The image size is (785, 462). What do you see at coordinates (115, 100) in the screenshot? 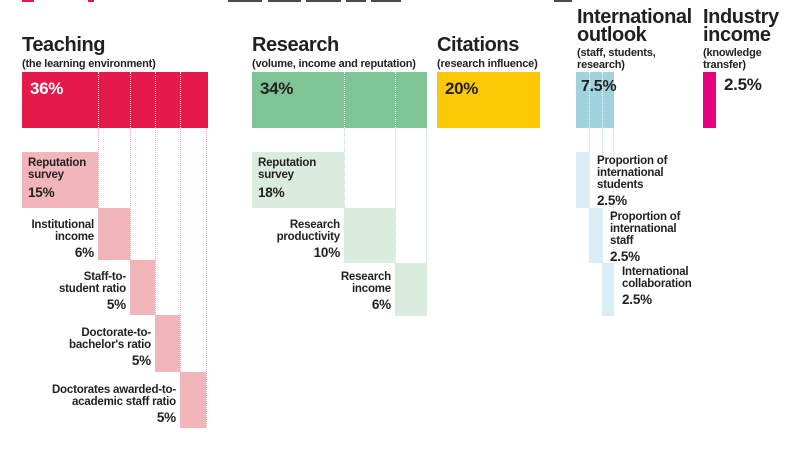
I see `teaching-main-bar: 36%` at bounding box center [115, 100].